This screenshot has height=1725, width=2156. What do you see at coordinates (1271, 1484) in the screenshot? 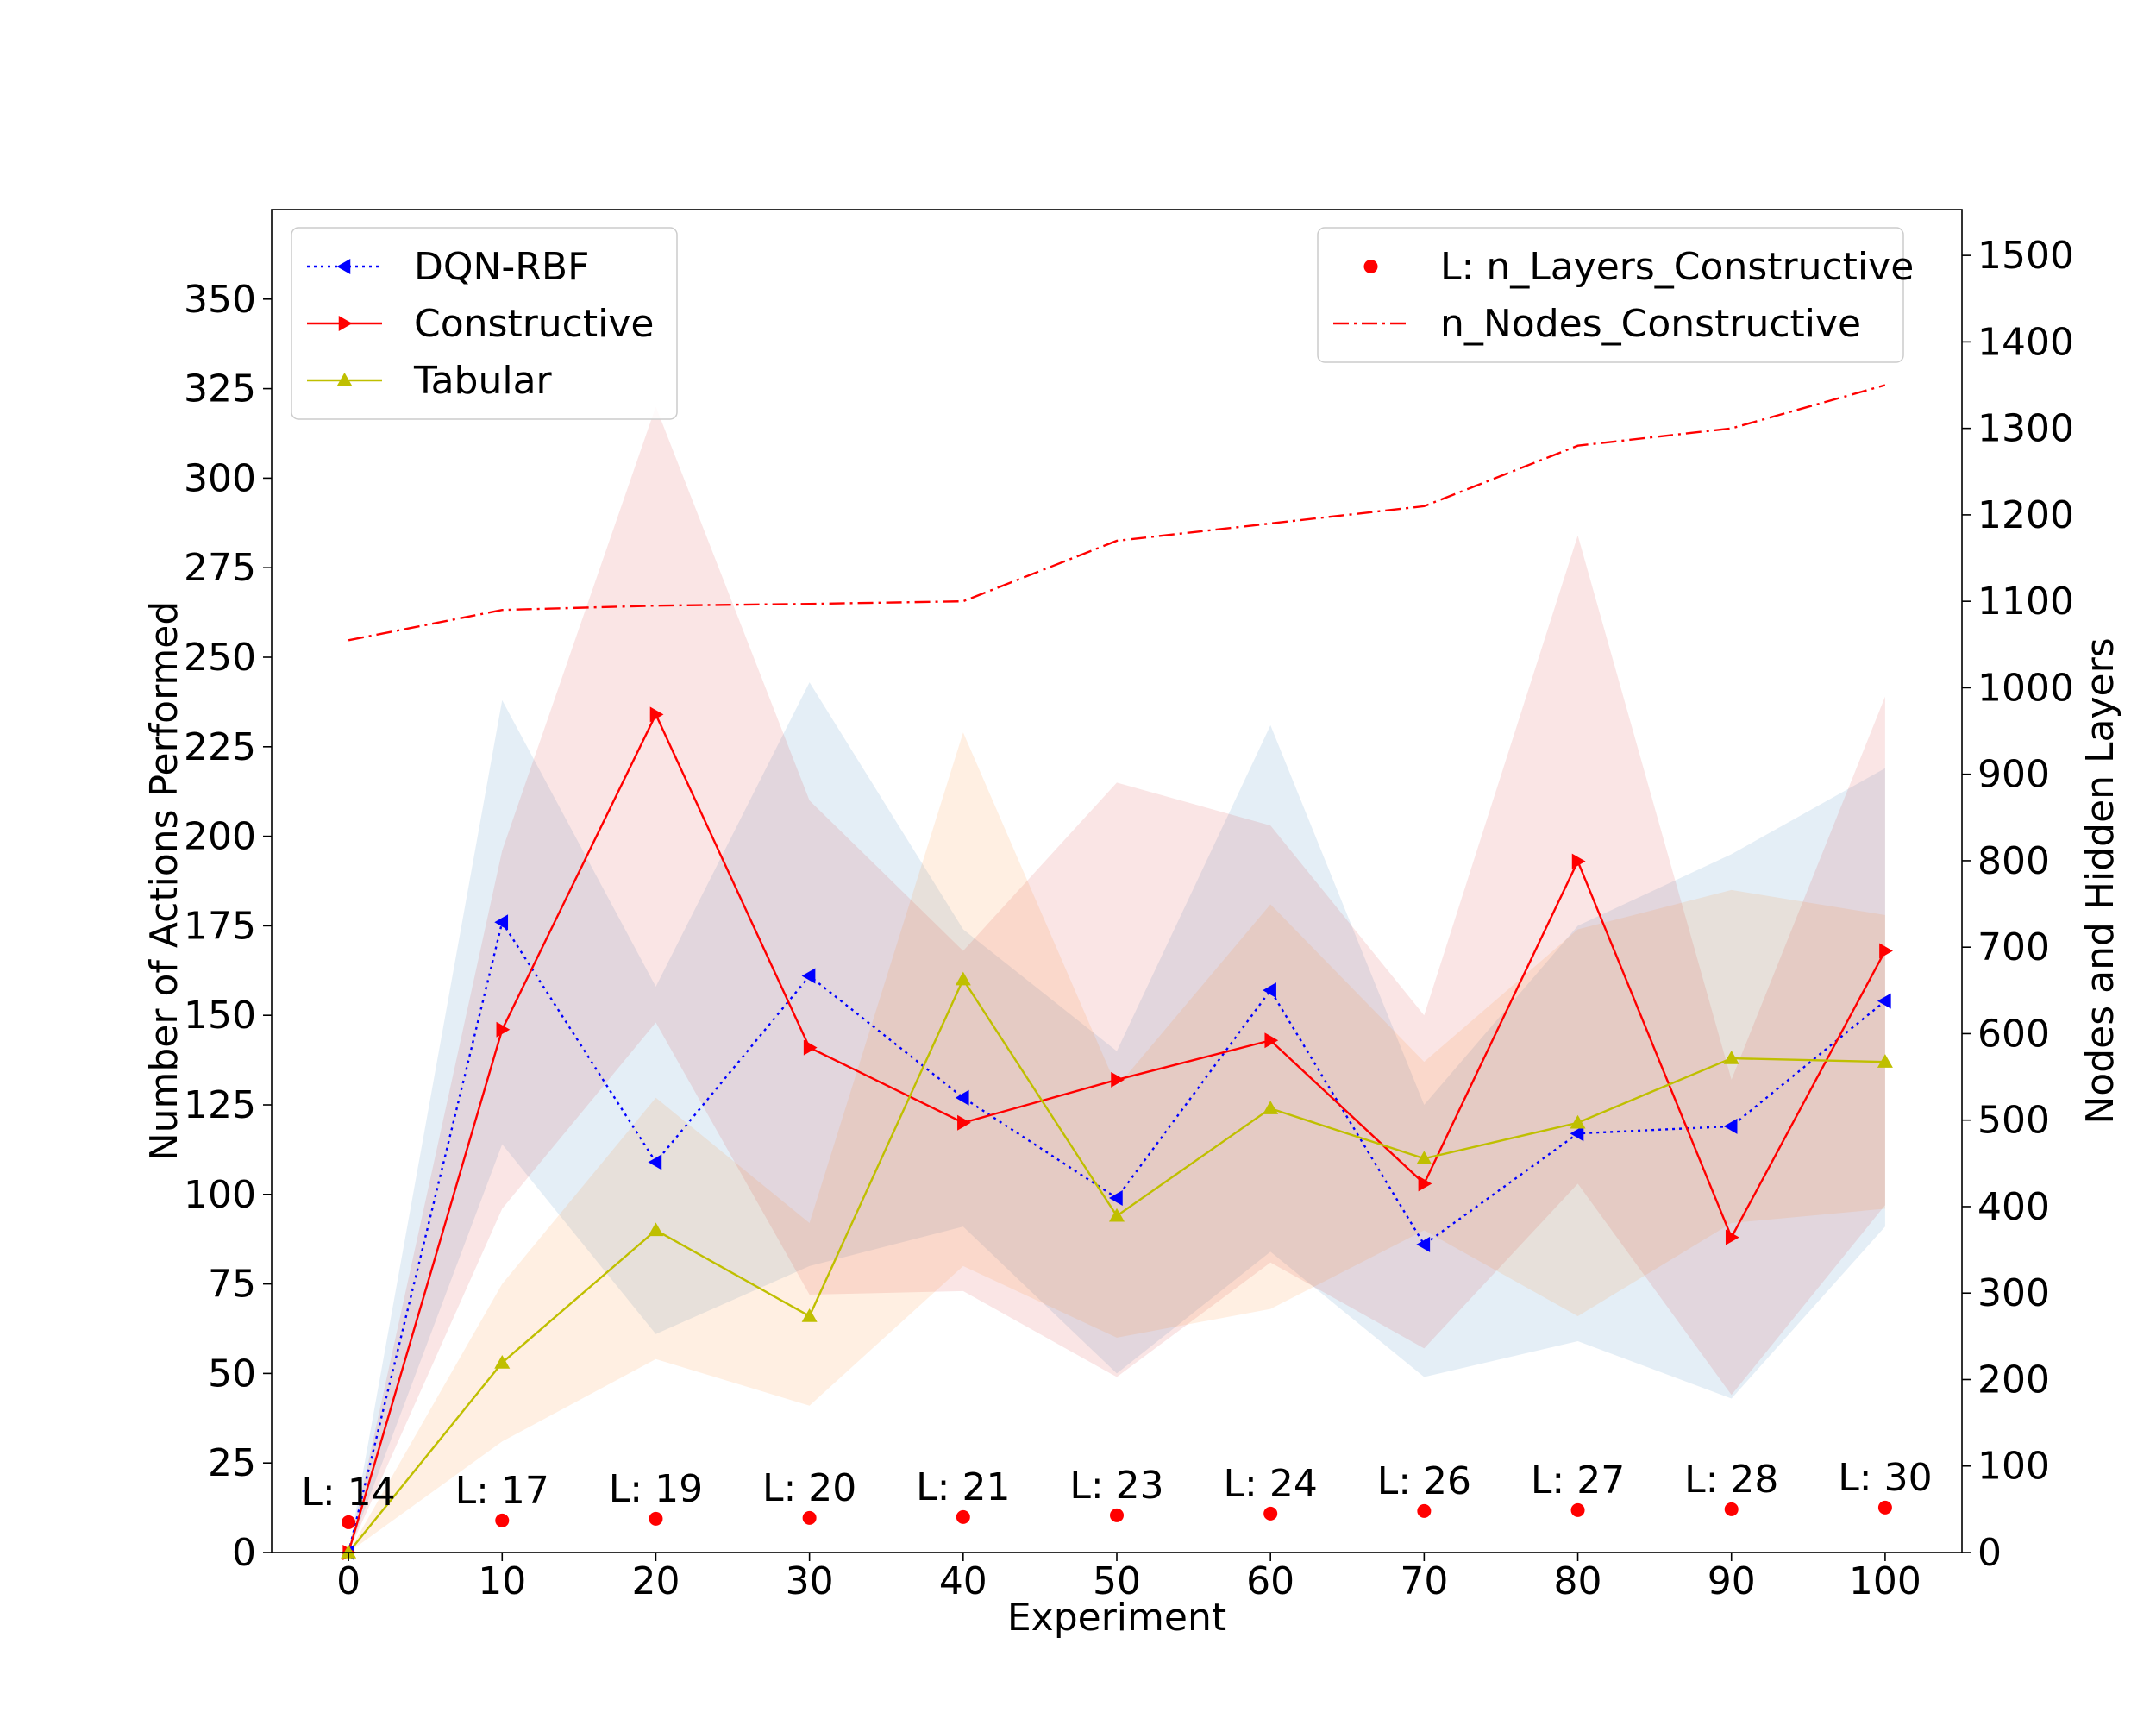
I see `layer-count-label: L: 24` at bounding box center [1271, 1484].